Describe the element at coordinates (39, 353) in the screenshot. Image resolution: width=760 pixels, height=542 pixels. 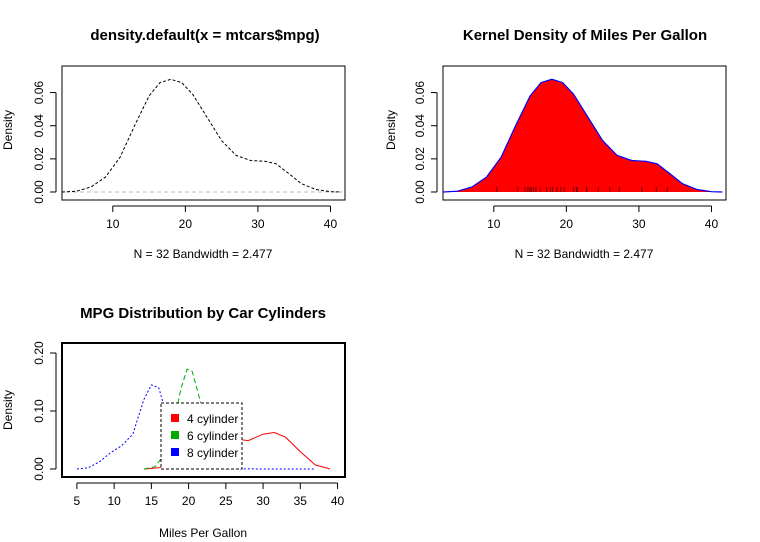
I see `y-tick-label: 0.20` at that location.